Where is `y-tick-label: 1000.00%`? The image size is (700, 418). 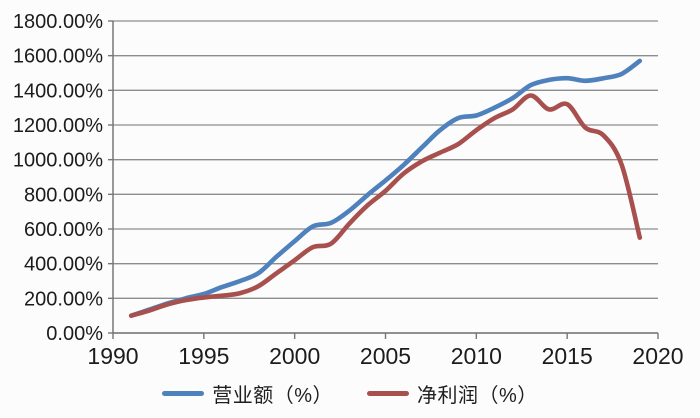 y-tick-label: 1000.00% is located at coordinates (58, 161).